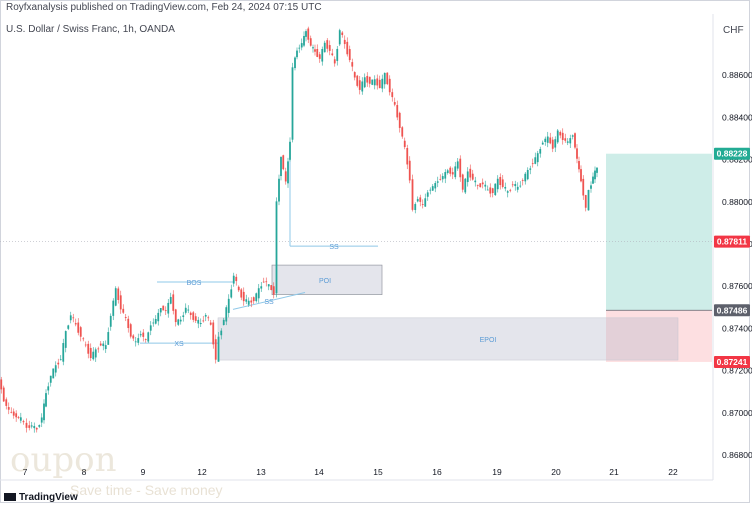 Image resolution: width=752 pixels, height=505 pixels. Describe the element at coordinates (319, 472) in the screenshot. I see `x-tick-label: 14` at that location.